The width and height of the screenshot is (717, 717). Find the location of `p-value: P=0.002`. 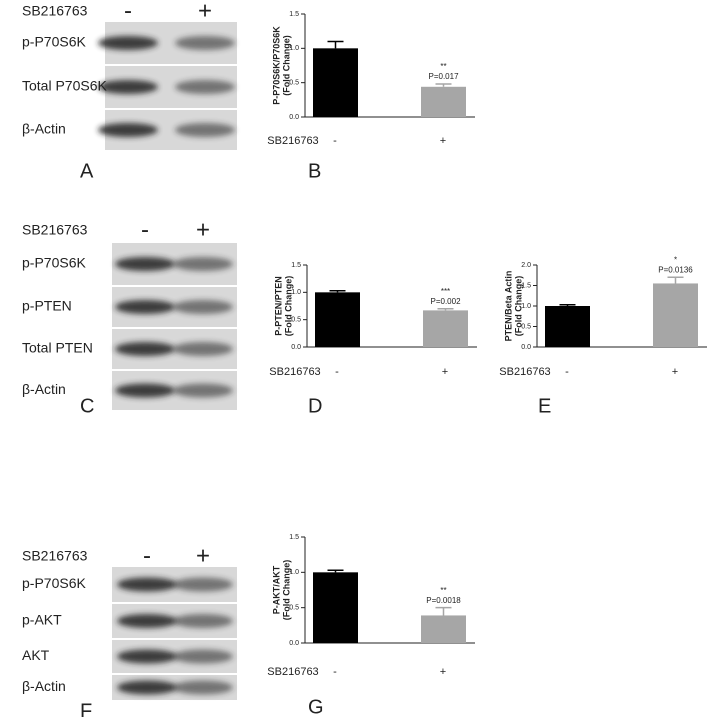

p-value: P=0.002 is located at coordinates (445, 301).